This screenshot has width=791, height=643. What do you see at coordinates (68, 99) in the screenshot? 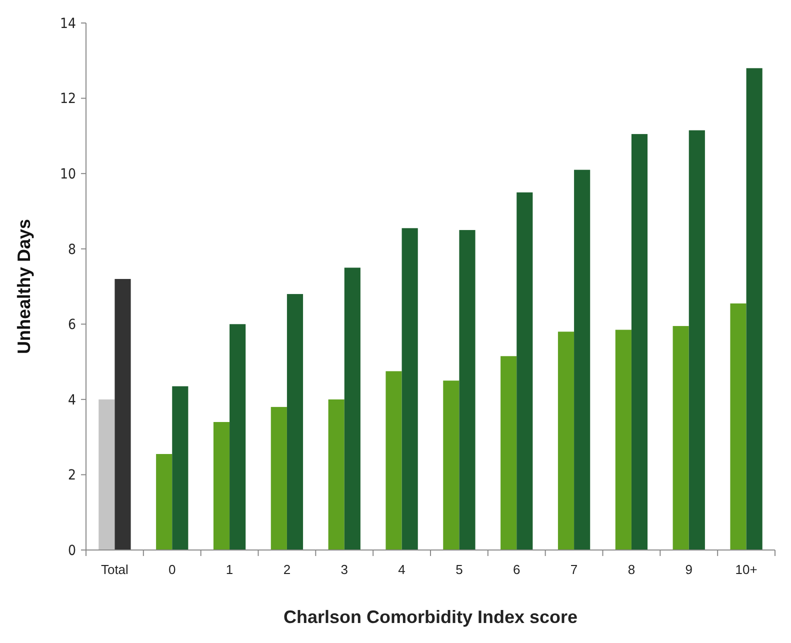
I see `y-tick-label: 12` at bounding box center [68, 99].